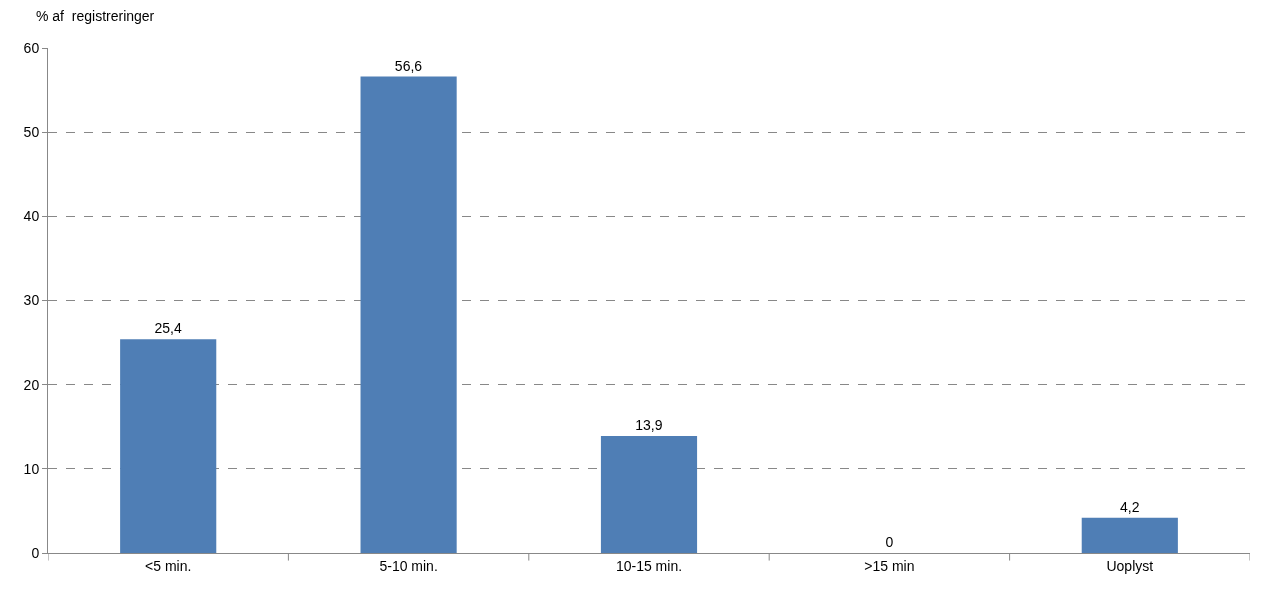  I want to click on y-tick-label: 60, so click(31, 47).